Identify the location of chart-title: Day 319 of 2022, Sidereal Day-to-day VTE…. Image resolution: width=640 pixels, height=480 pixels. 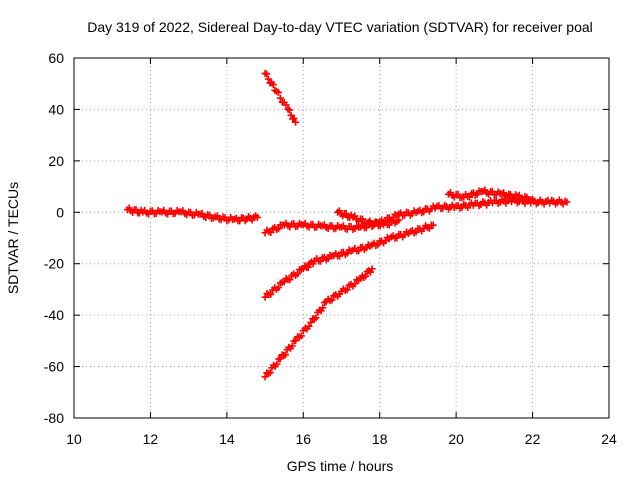
(340, 27).